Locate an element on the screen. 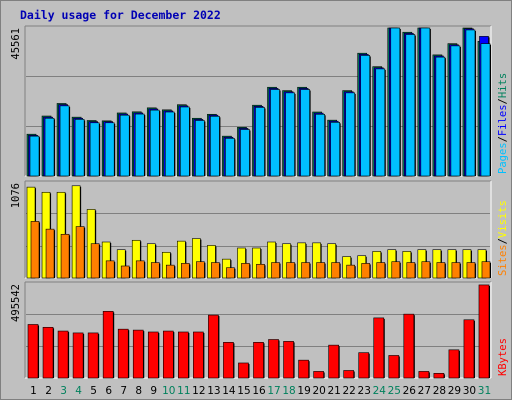 The height and width of the screenshot is (401, 512). day-label-27: 27 is located at coordinates (424, 391).